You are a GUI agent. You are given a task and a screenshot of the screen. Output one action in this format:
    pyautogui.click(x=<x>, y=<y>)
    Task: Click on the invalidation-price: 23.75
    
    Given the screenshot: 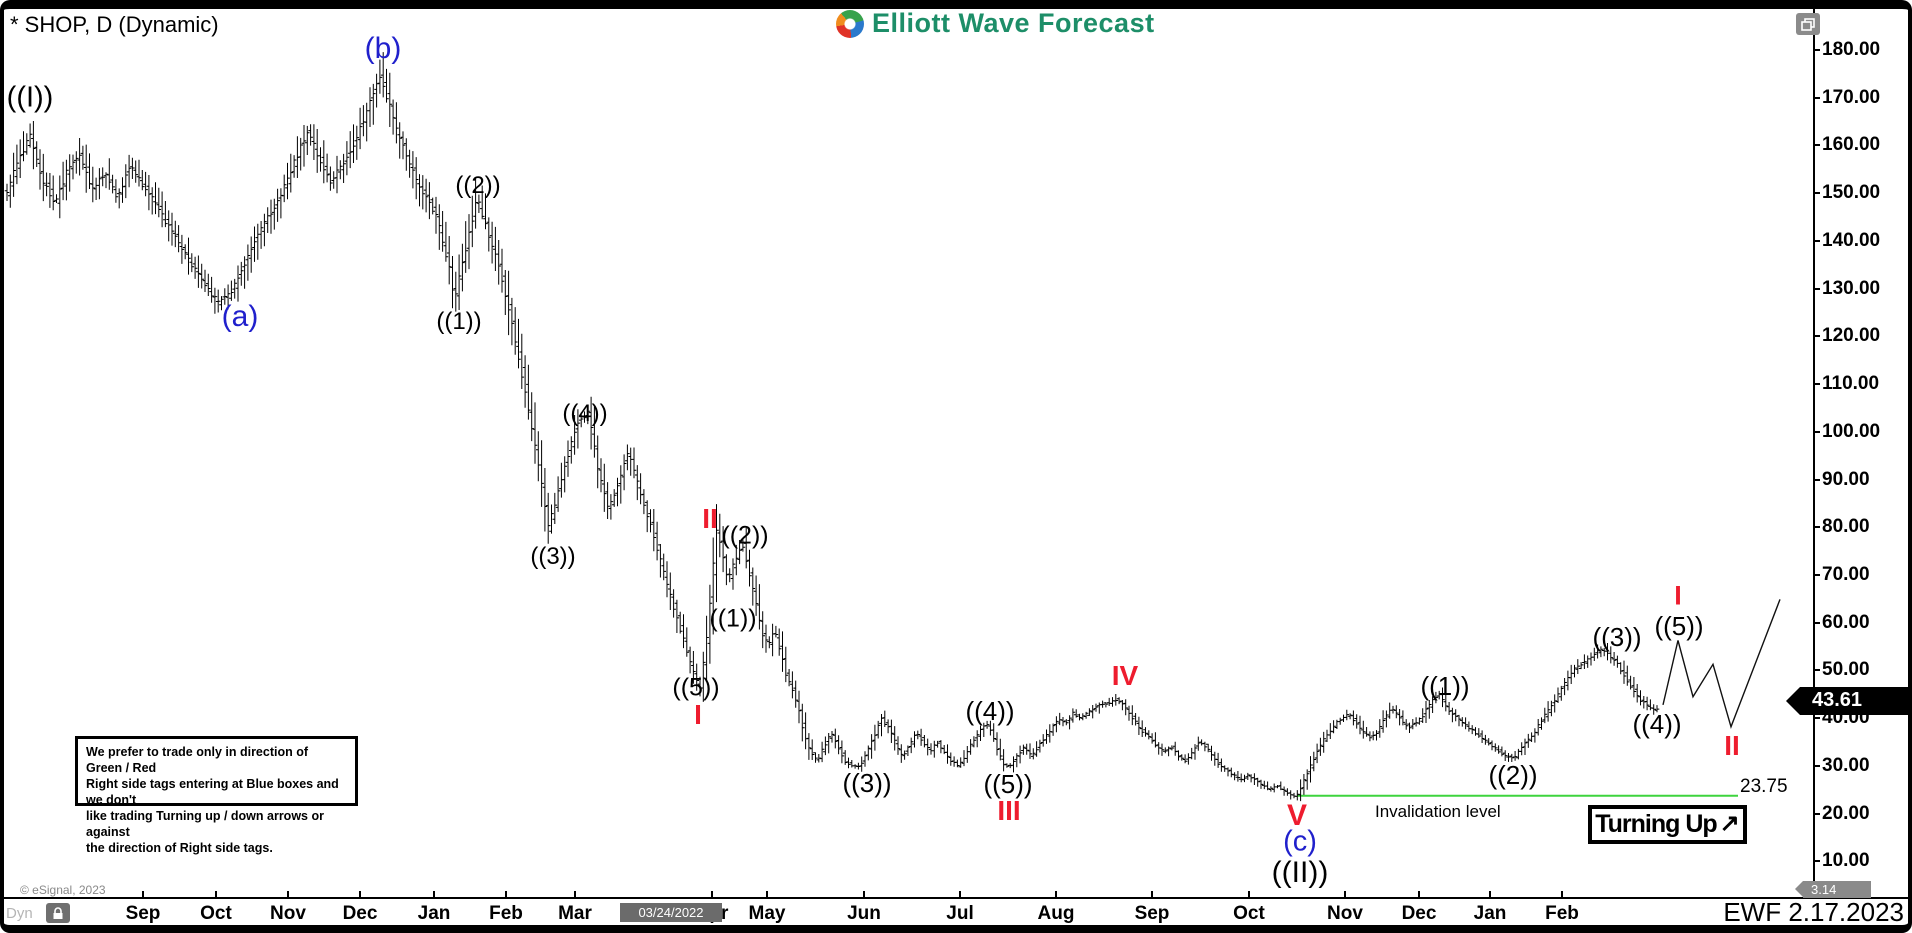 What is the action you would take?
    pyautogui.click(x=1764, y=786)
    